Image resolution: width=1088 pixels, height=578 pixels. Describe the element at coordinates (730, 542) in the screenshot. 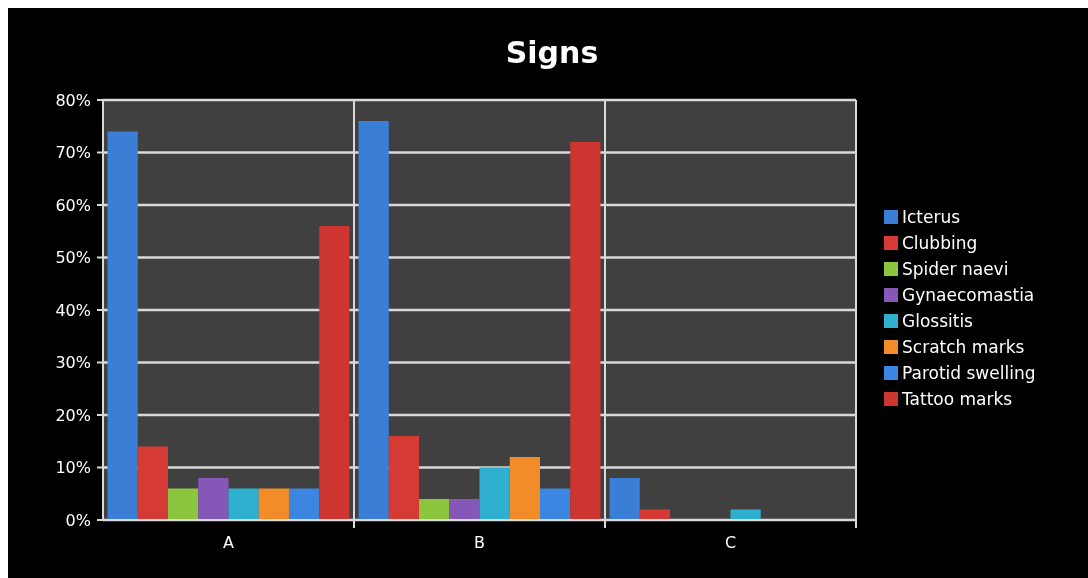

I see `x-tick-label: C` at that location.